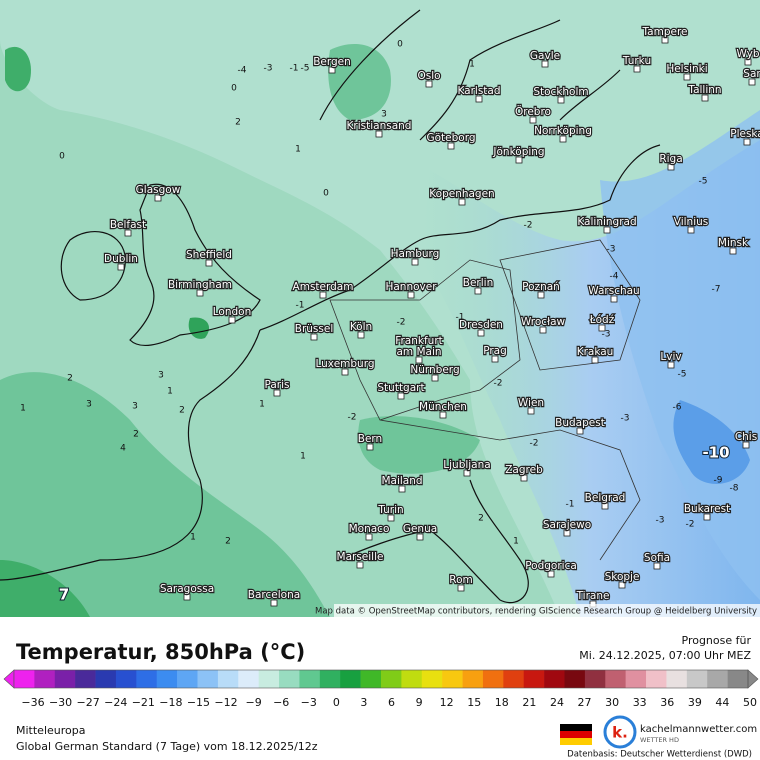  What do you see at coordinates (547, 610) in the screenshot?
I see `attribution-bg` at bounding box center [547, 610].